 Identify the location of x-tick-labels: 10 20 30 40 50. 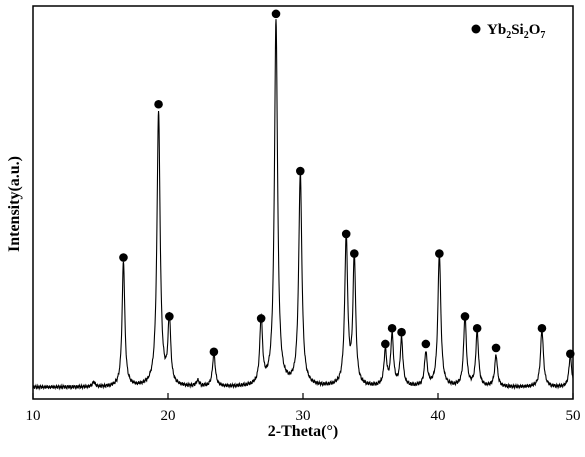
(303, 416).